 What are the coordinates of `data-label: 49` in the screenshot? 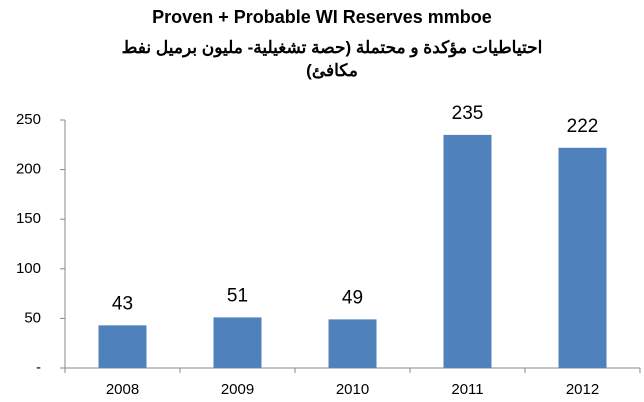 It's located at (352, 297).